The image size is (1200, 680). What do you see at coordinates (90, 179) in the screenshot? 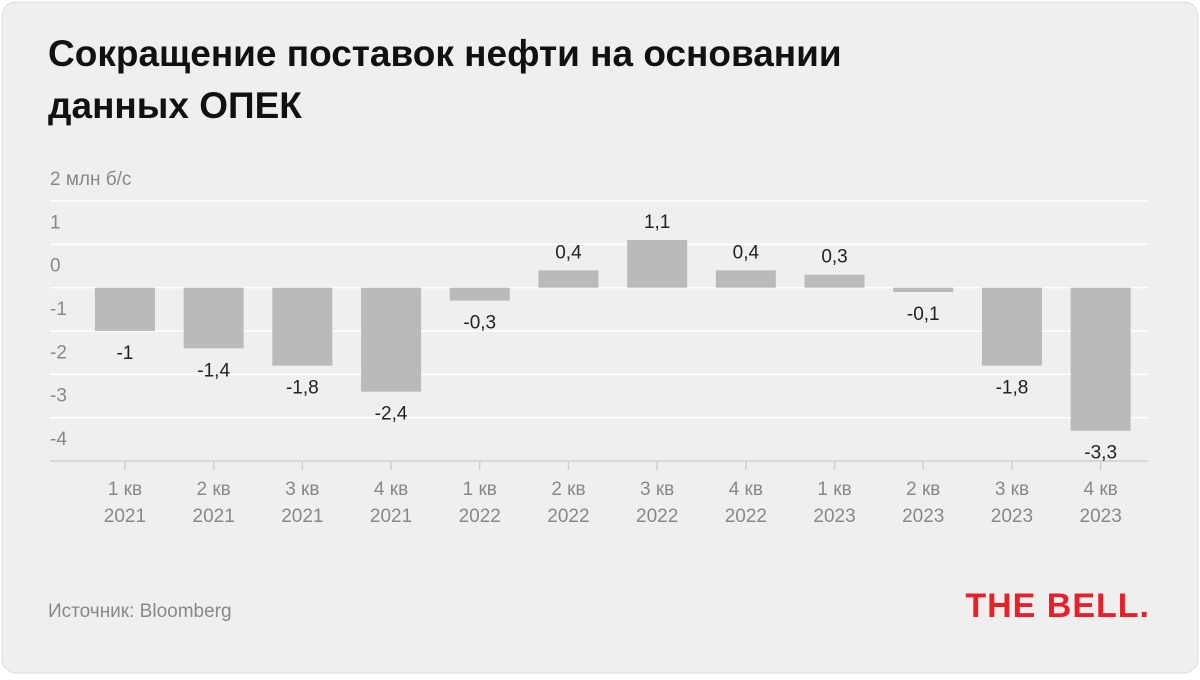
I see `y-tick-label: 2 млн б/с` at bounding box center [90, 179].